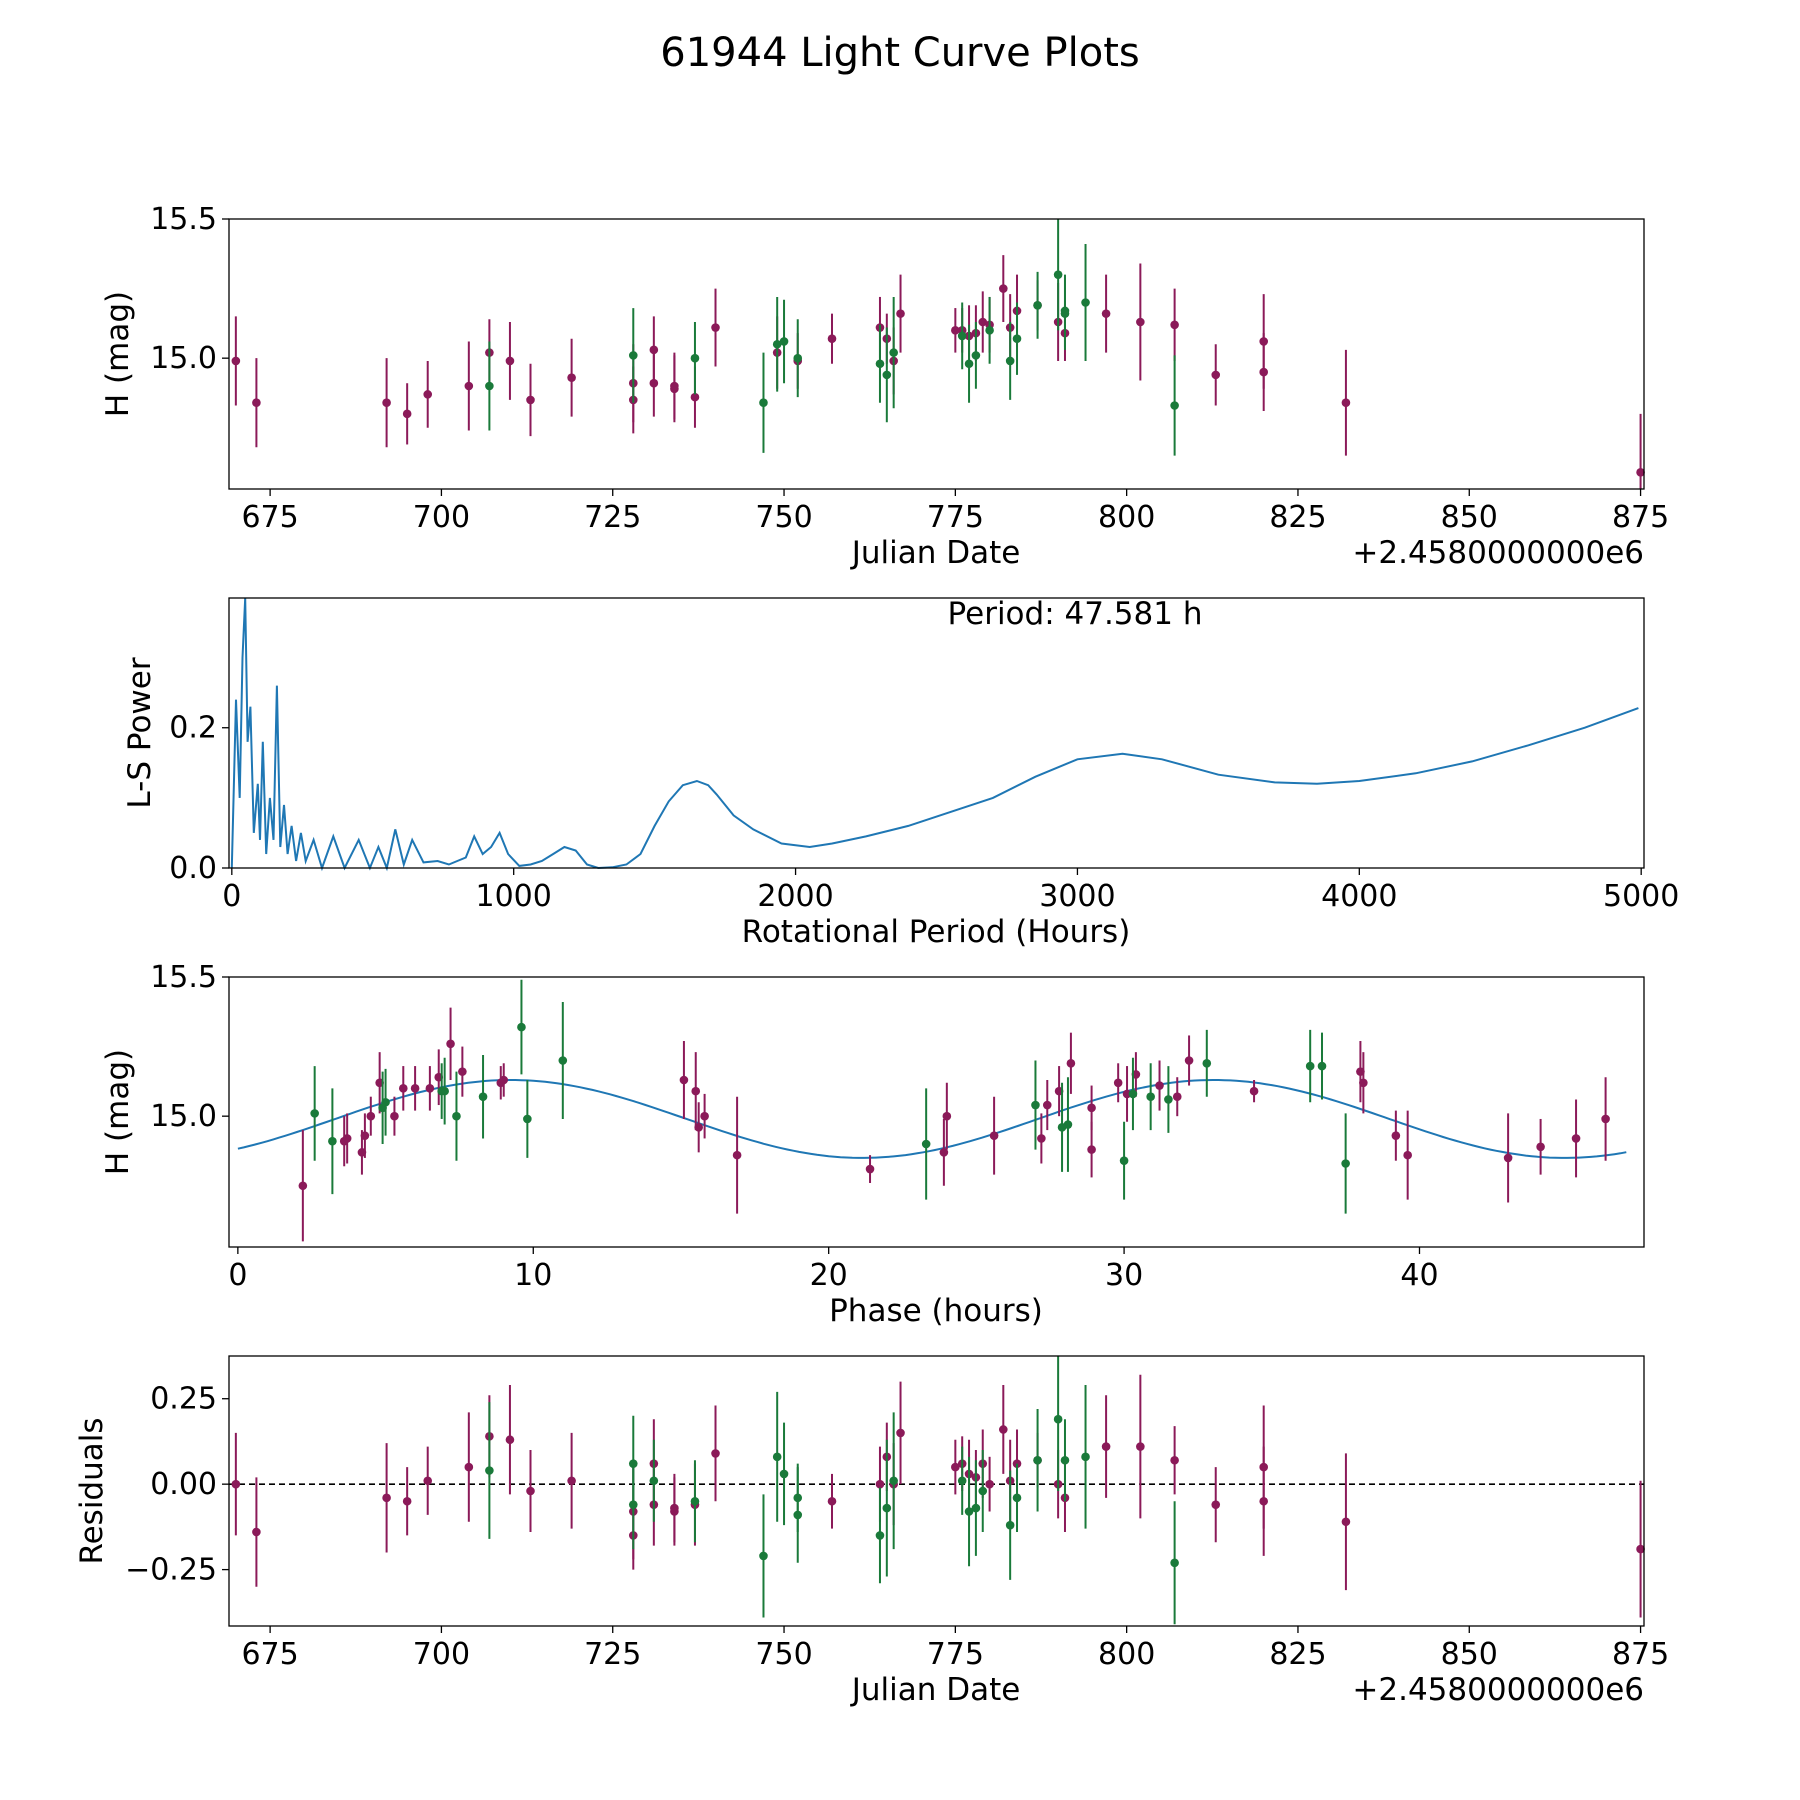 This screenshot has height=1800, width=1800. What do you see at coordinates (935, 1690) in the screenshot?
I see `residuals-xlabel: Julian Date` at bounding box center [935, 1690].